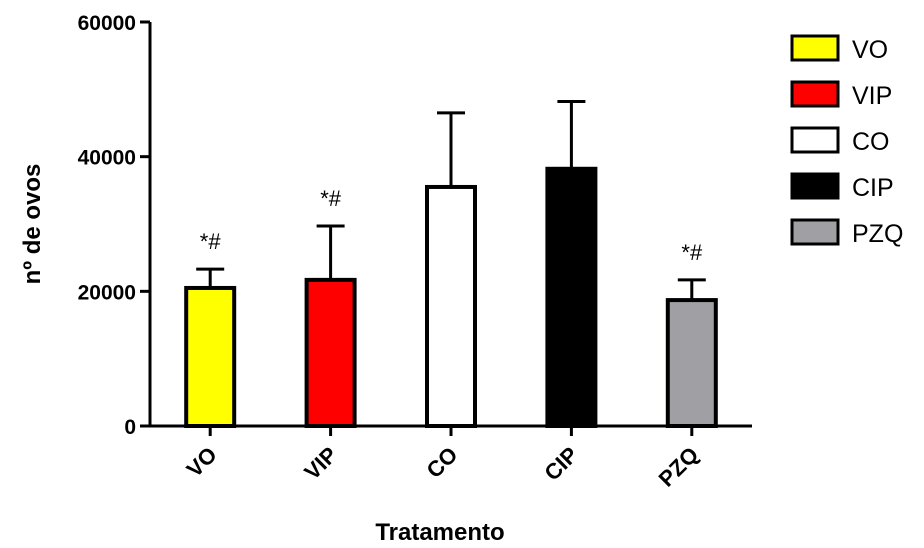  What do you see at coordinates (320, 463) in the screenshot?
I see `x-tick-label: VIP` at bounding box center [320, 463].